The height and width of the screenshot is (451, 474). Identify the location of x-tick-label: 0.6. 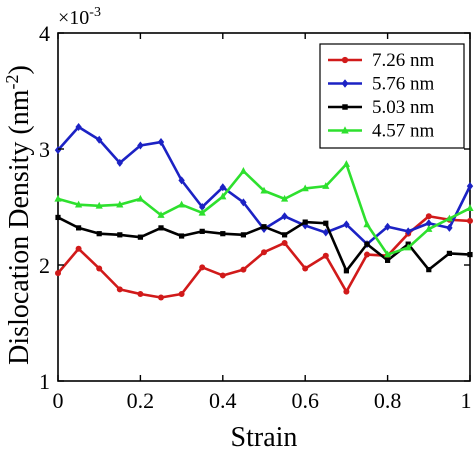
(305, 400).